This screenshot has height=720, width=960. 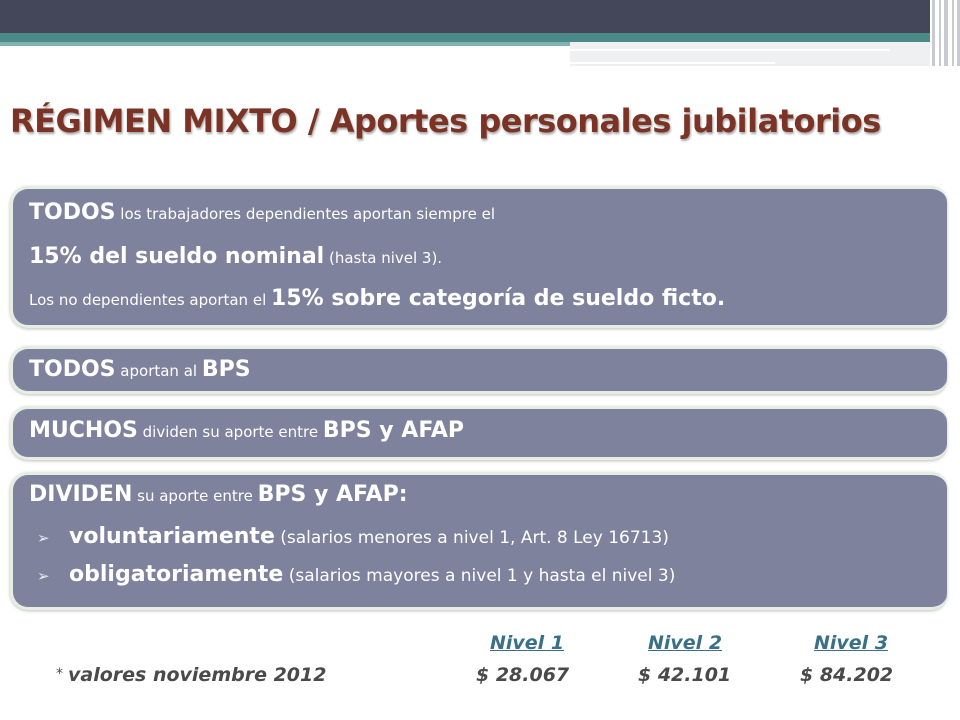 I want to click on level-2-header: Nivel 2, so click(x=685, y=643).